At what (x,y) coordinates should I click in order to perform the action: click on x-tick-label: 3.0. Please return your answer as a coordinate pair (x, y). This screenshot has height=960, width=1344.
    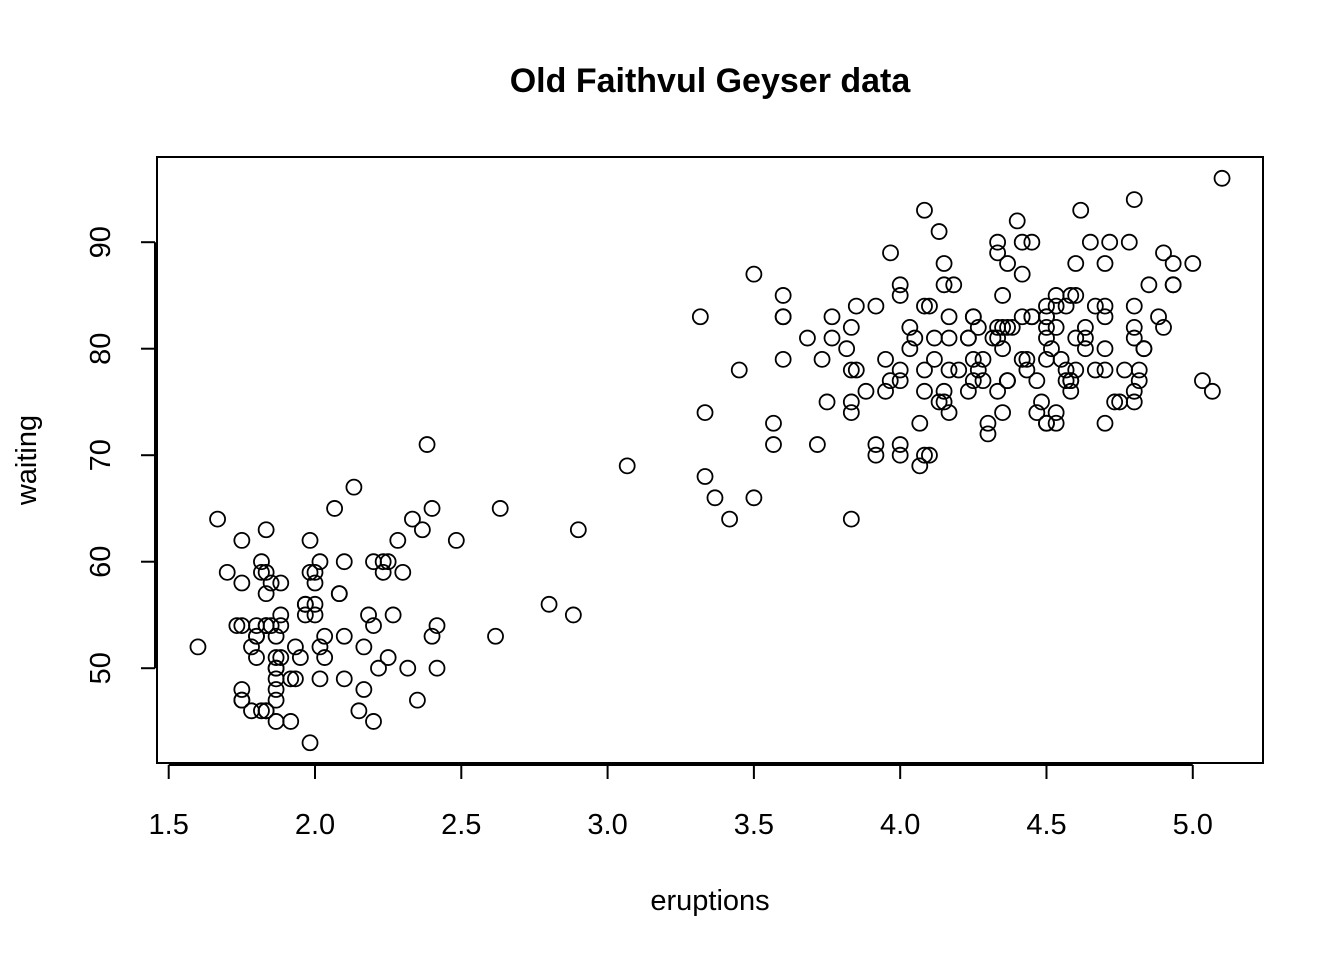
    Looking at the image, I should click on (607, 825).